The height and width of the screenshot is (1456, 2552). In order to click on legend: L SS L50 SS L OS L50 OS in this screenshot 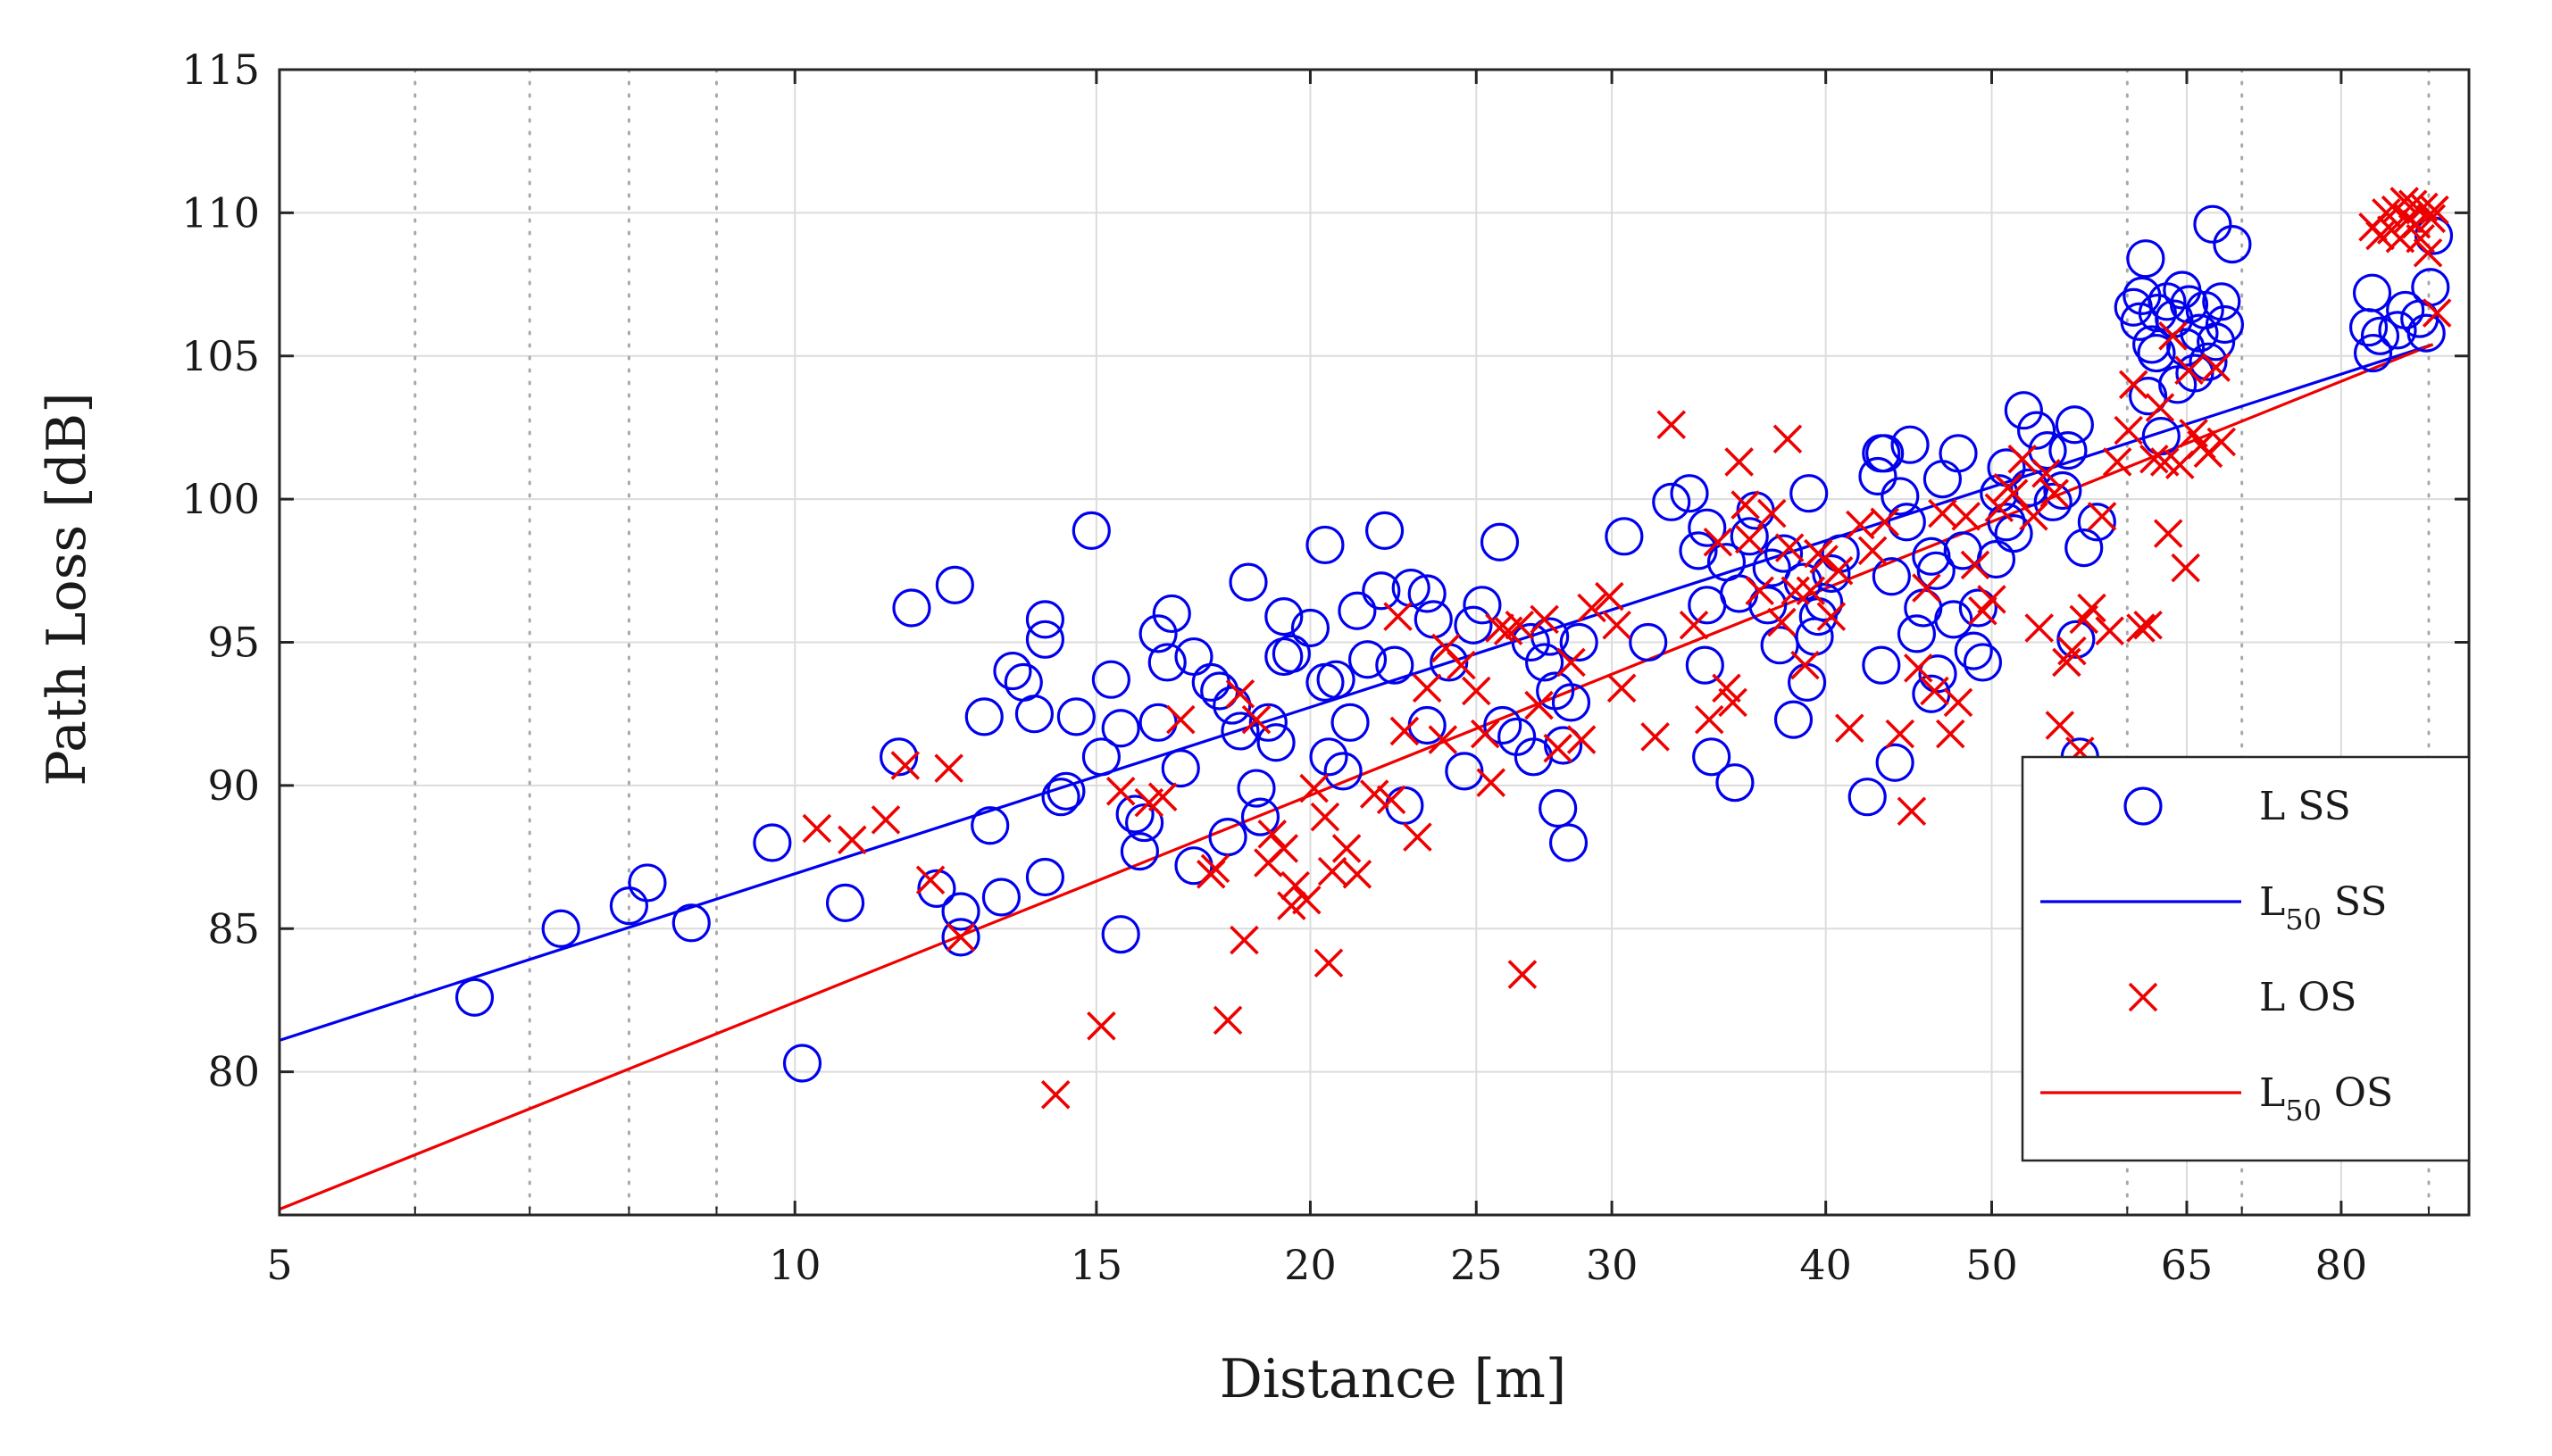, I will do `click(2246, 958)`.